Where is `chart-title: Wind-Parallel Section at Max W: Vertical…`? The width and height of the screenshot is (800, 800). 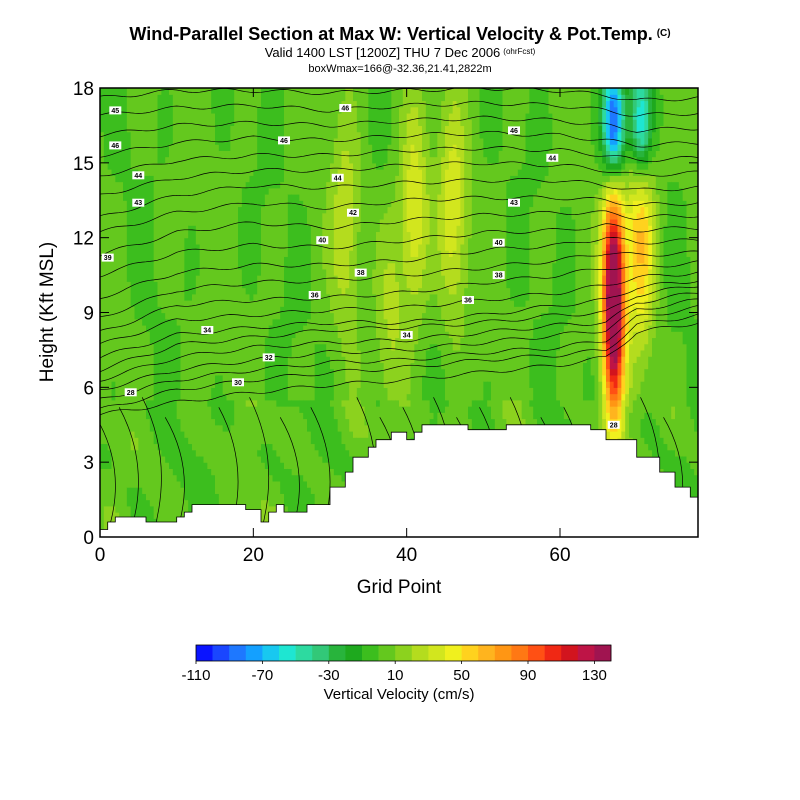 chart-title: Wind-Parallel Section at Max W: Vertical… is located at coordinates (400, 34).